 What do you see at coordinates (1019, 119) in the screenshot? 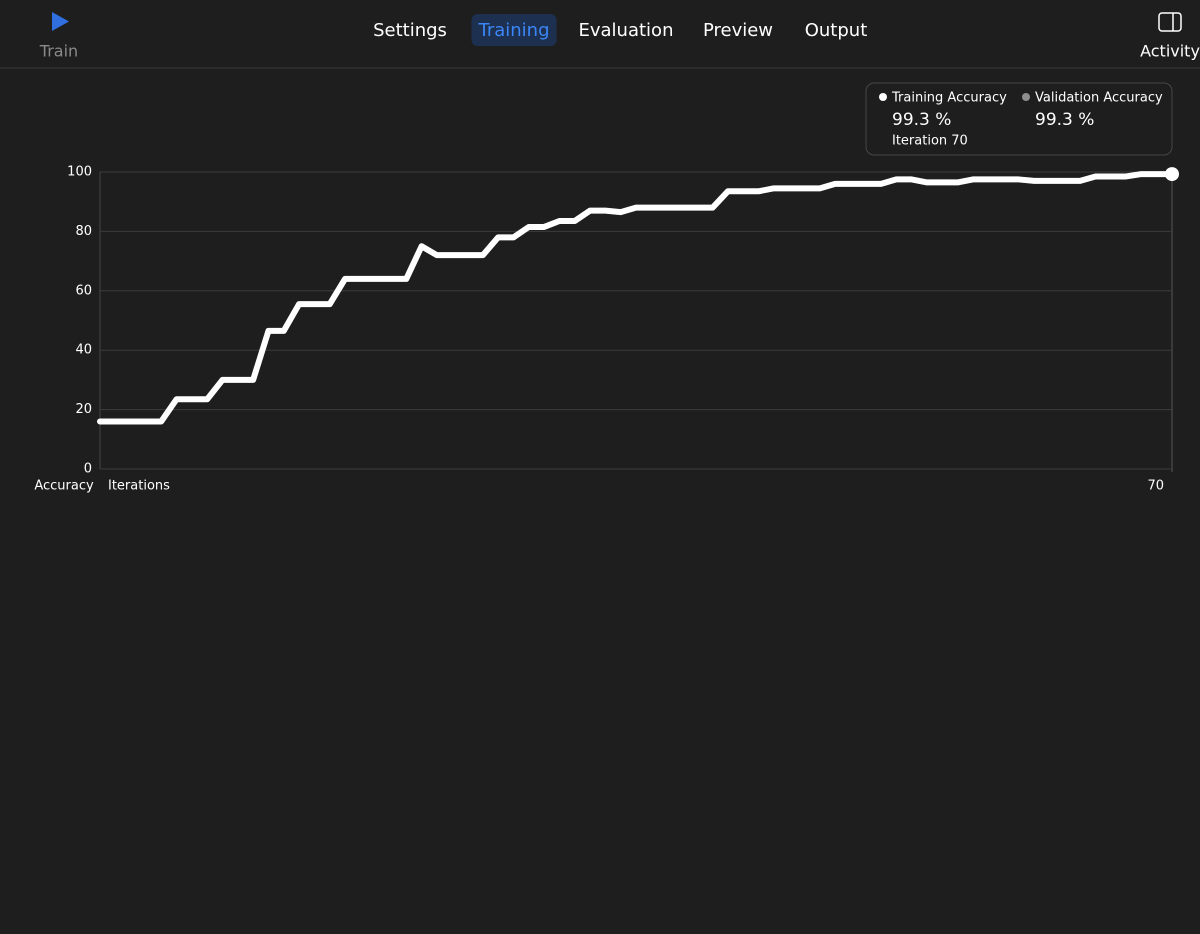
I see `legend-box` at bounding box center [1019, 119].